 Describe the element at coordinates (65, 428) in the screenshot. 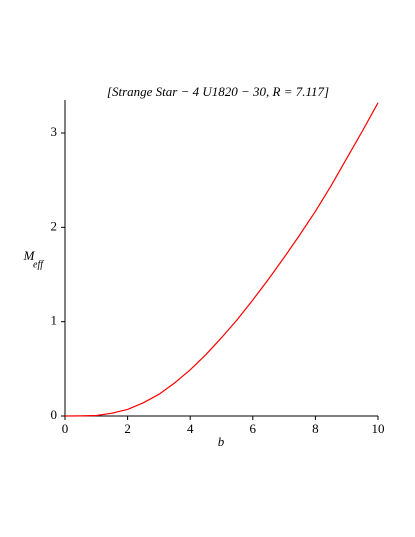

I see `x-tick-label: 0` at that location.